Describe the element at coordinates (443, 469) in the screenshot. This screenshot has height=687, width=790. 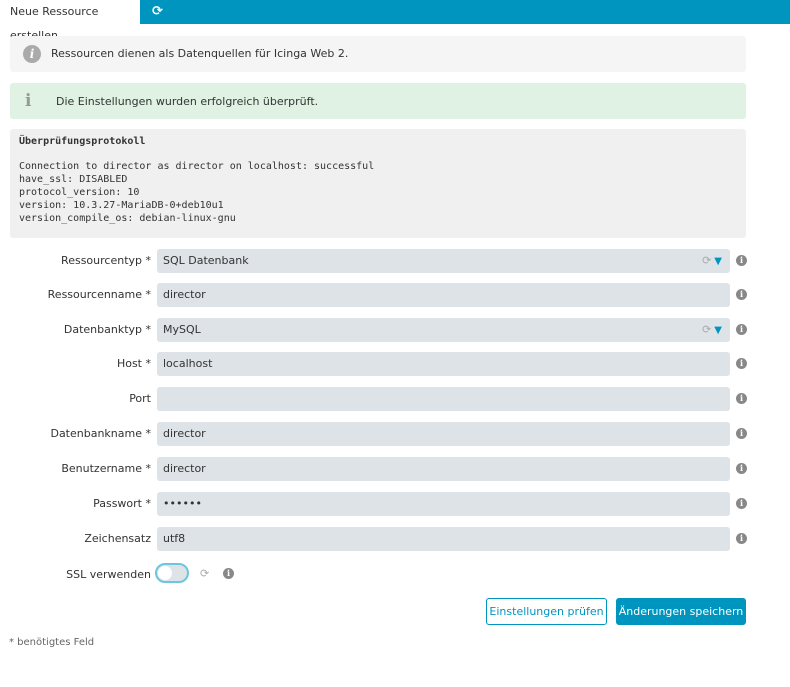
I see `benutzername-input: director` at that location.